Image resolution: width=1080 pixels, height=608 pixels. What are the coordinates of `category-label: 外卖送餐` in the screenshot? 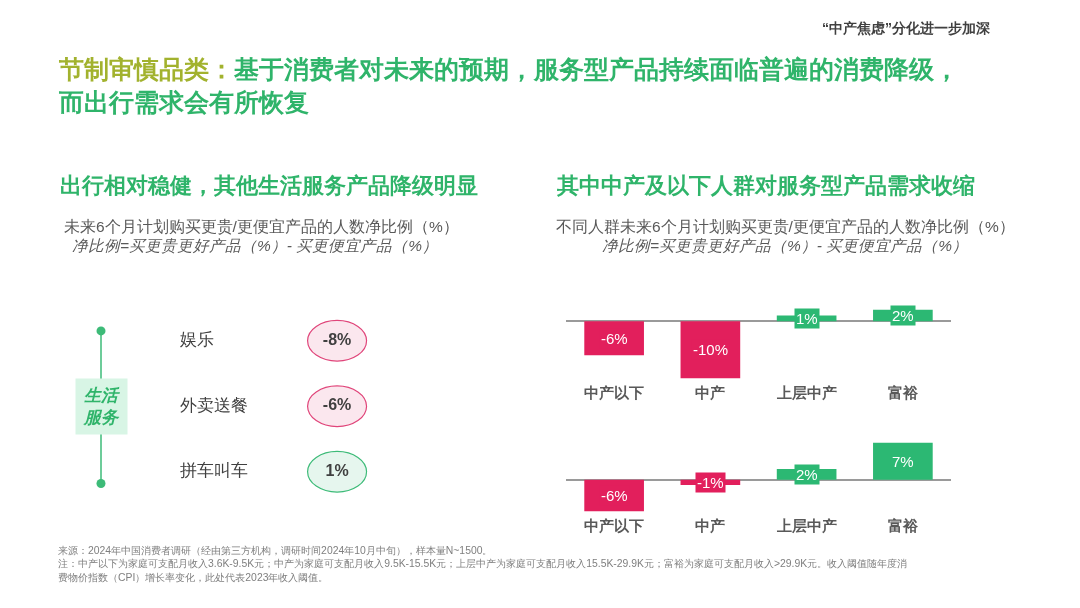 It's located at (214, 405).